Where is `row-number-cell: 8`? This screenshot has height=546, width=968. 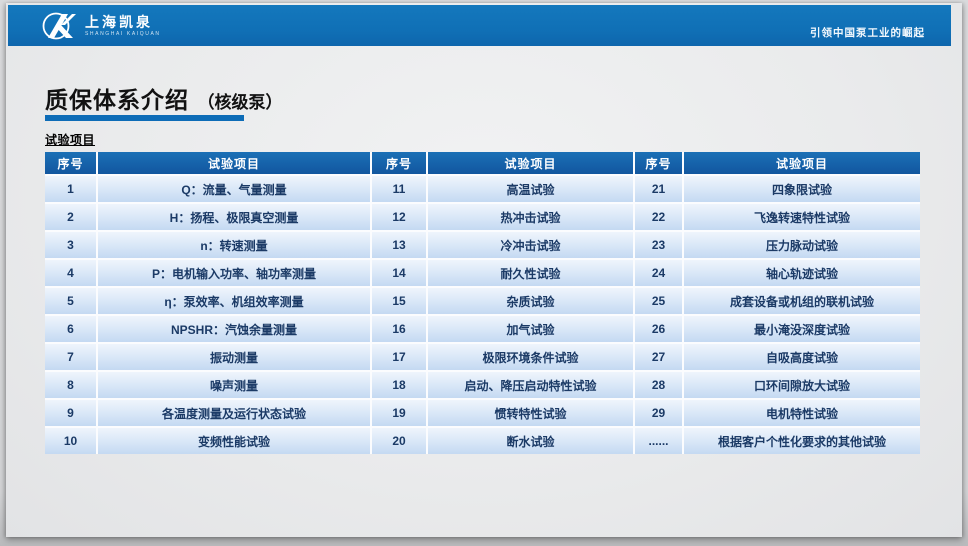
row-number-cell: 8 is located at coordinates (70, 385).